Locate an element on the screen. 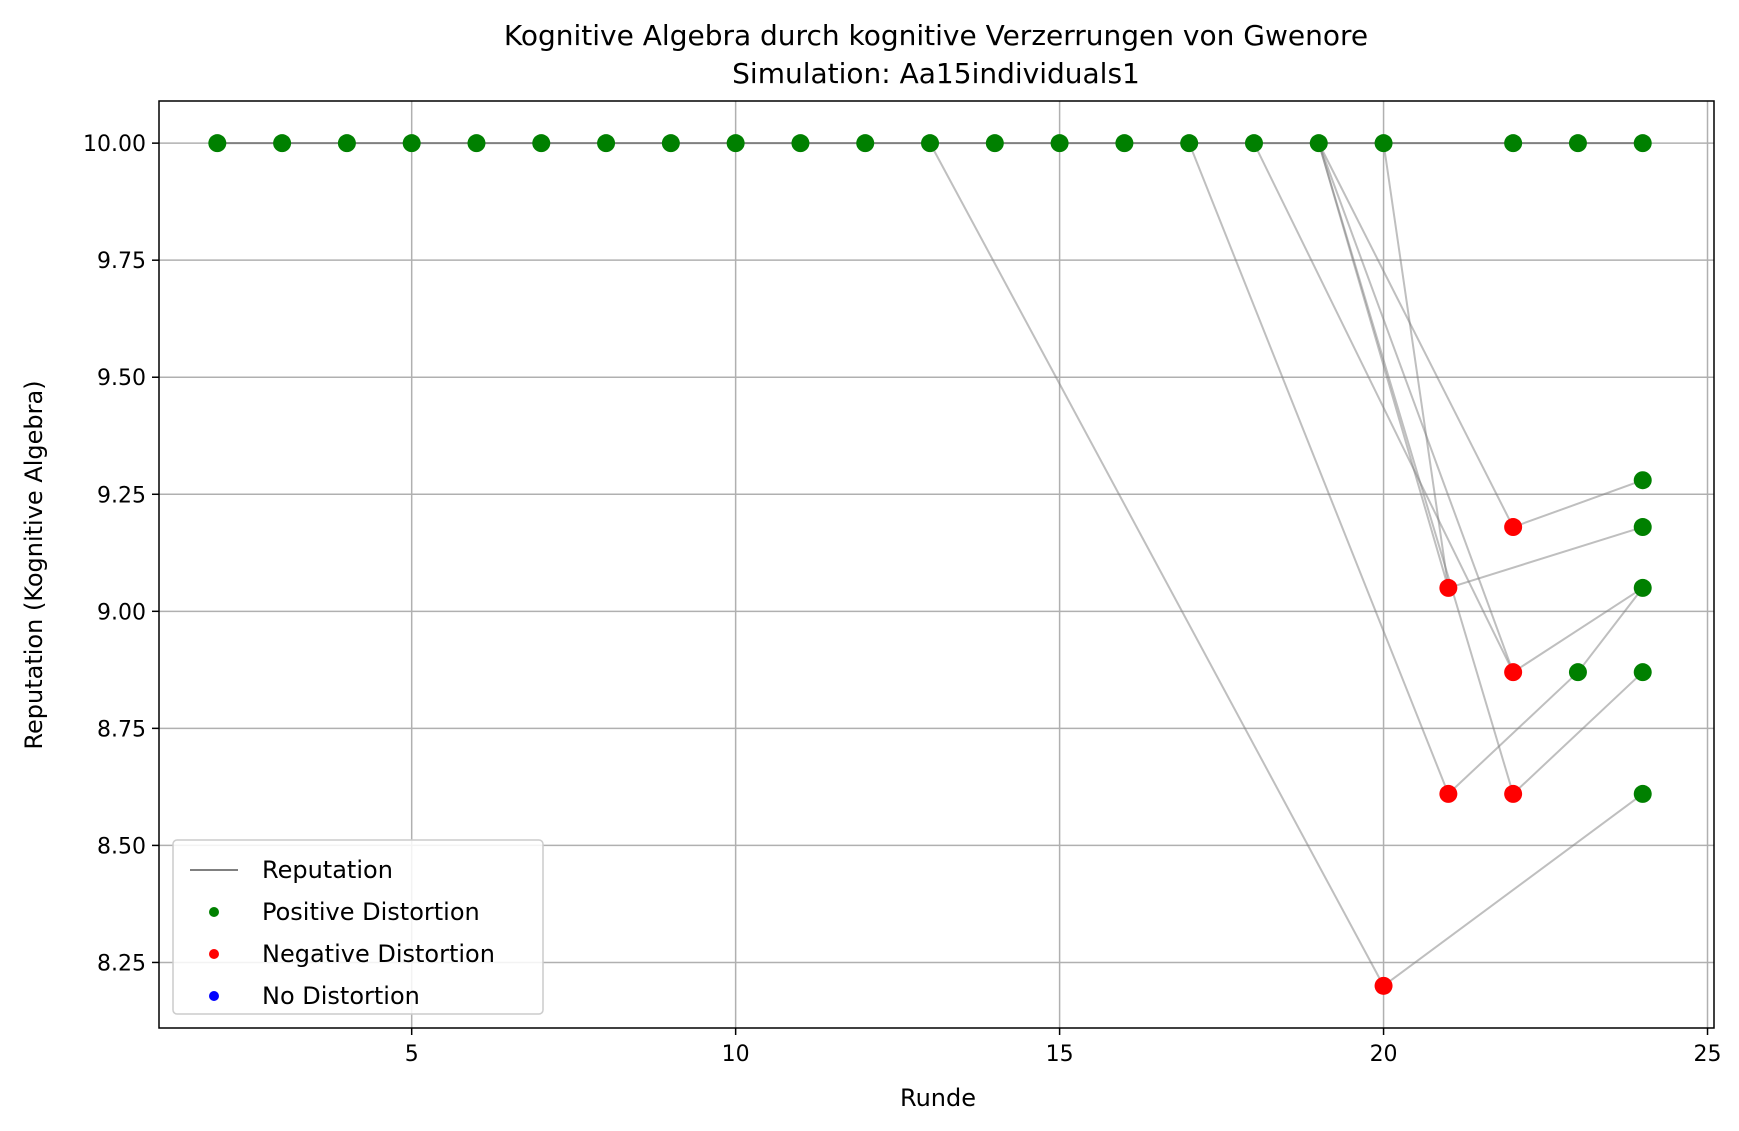 This screenshot has height=1131, width=1739. x-tick-label: 15 is located at coordinates (1060, 1054).